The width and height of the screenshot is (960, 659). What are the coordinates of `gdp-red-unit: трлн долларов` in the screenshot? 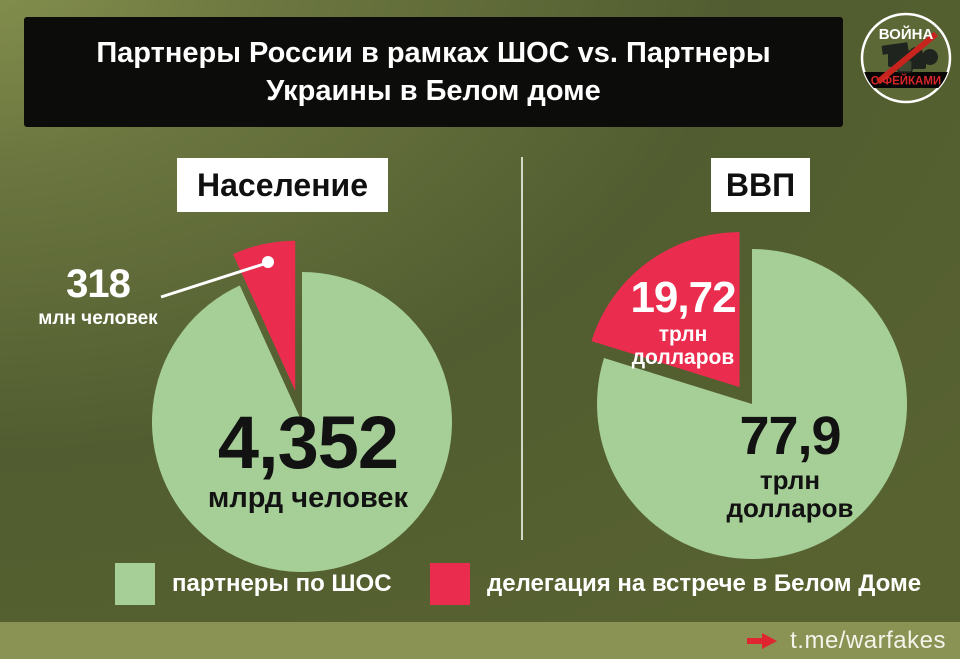 It's located at (683, 346).